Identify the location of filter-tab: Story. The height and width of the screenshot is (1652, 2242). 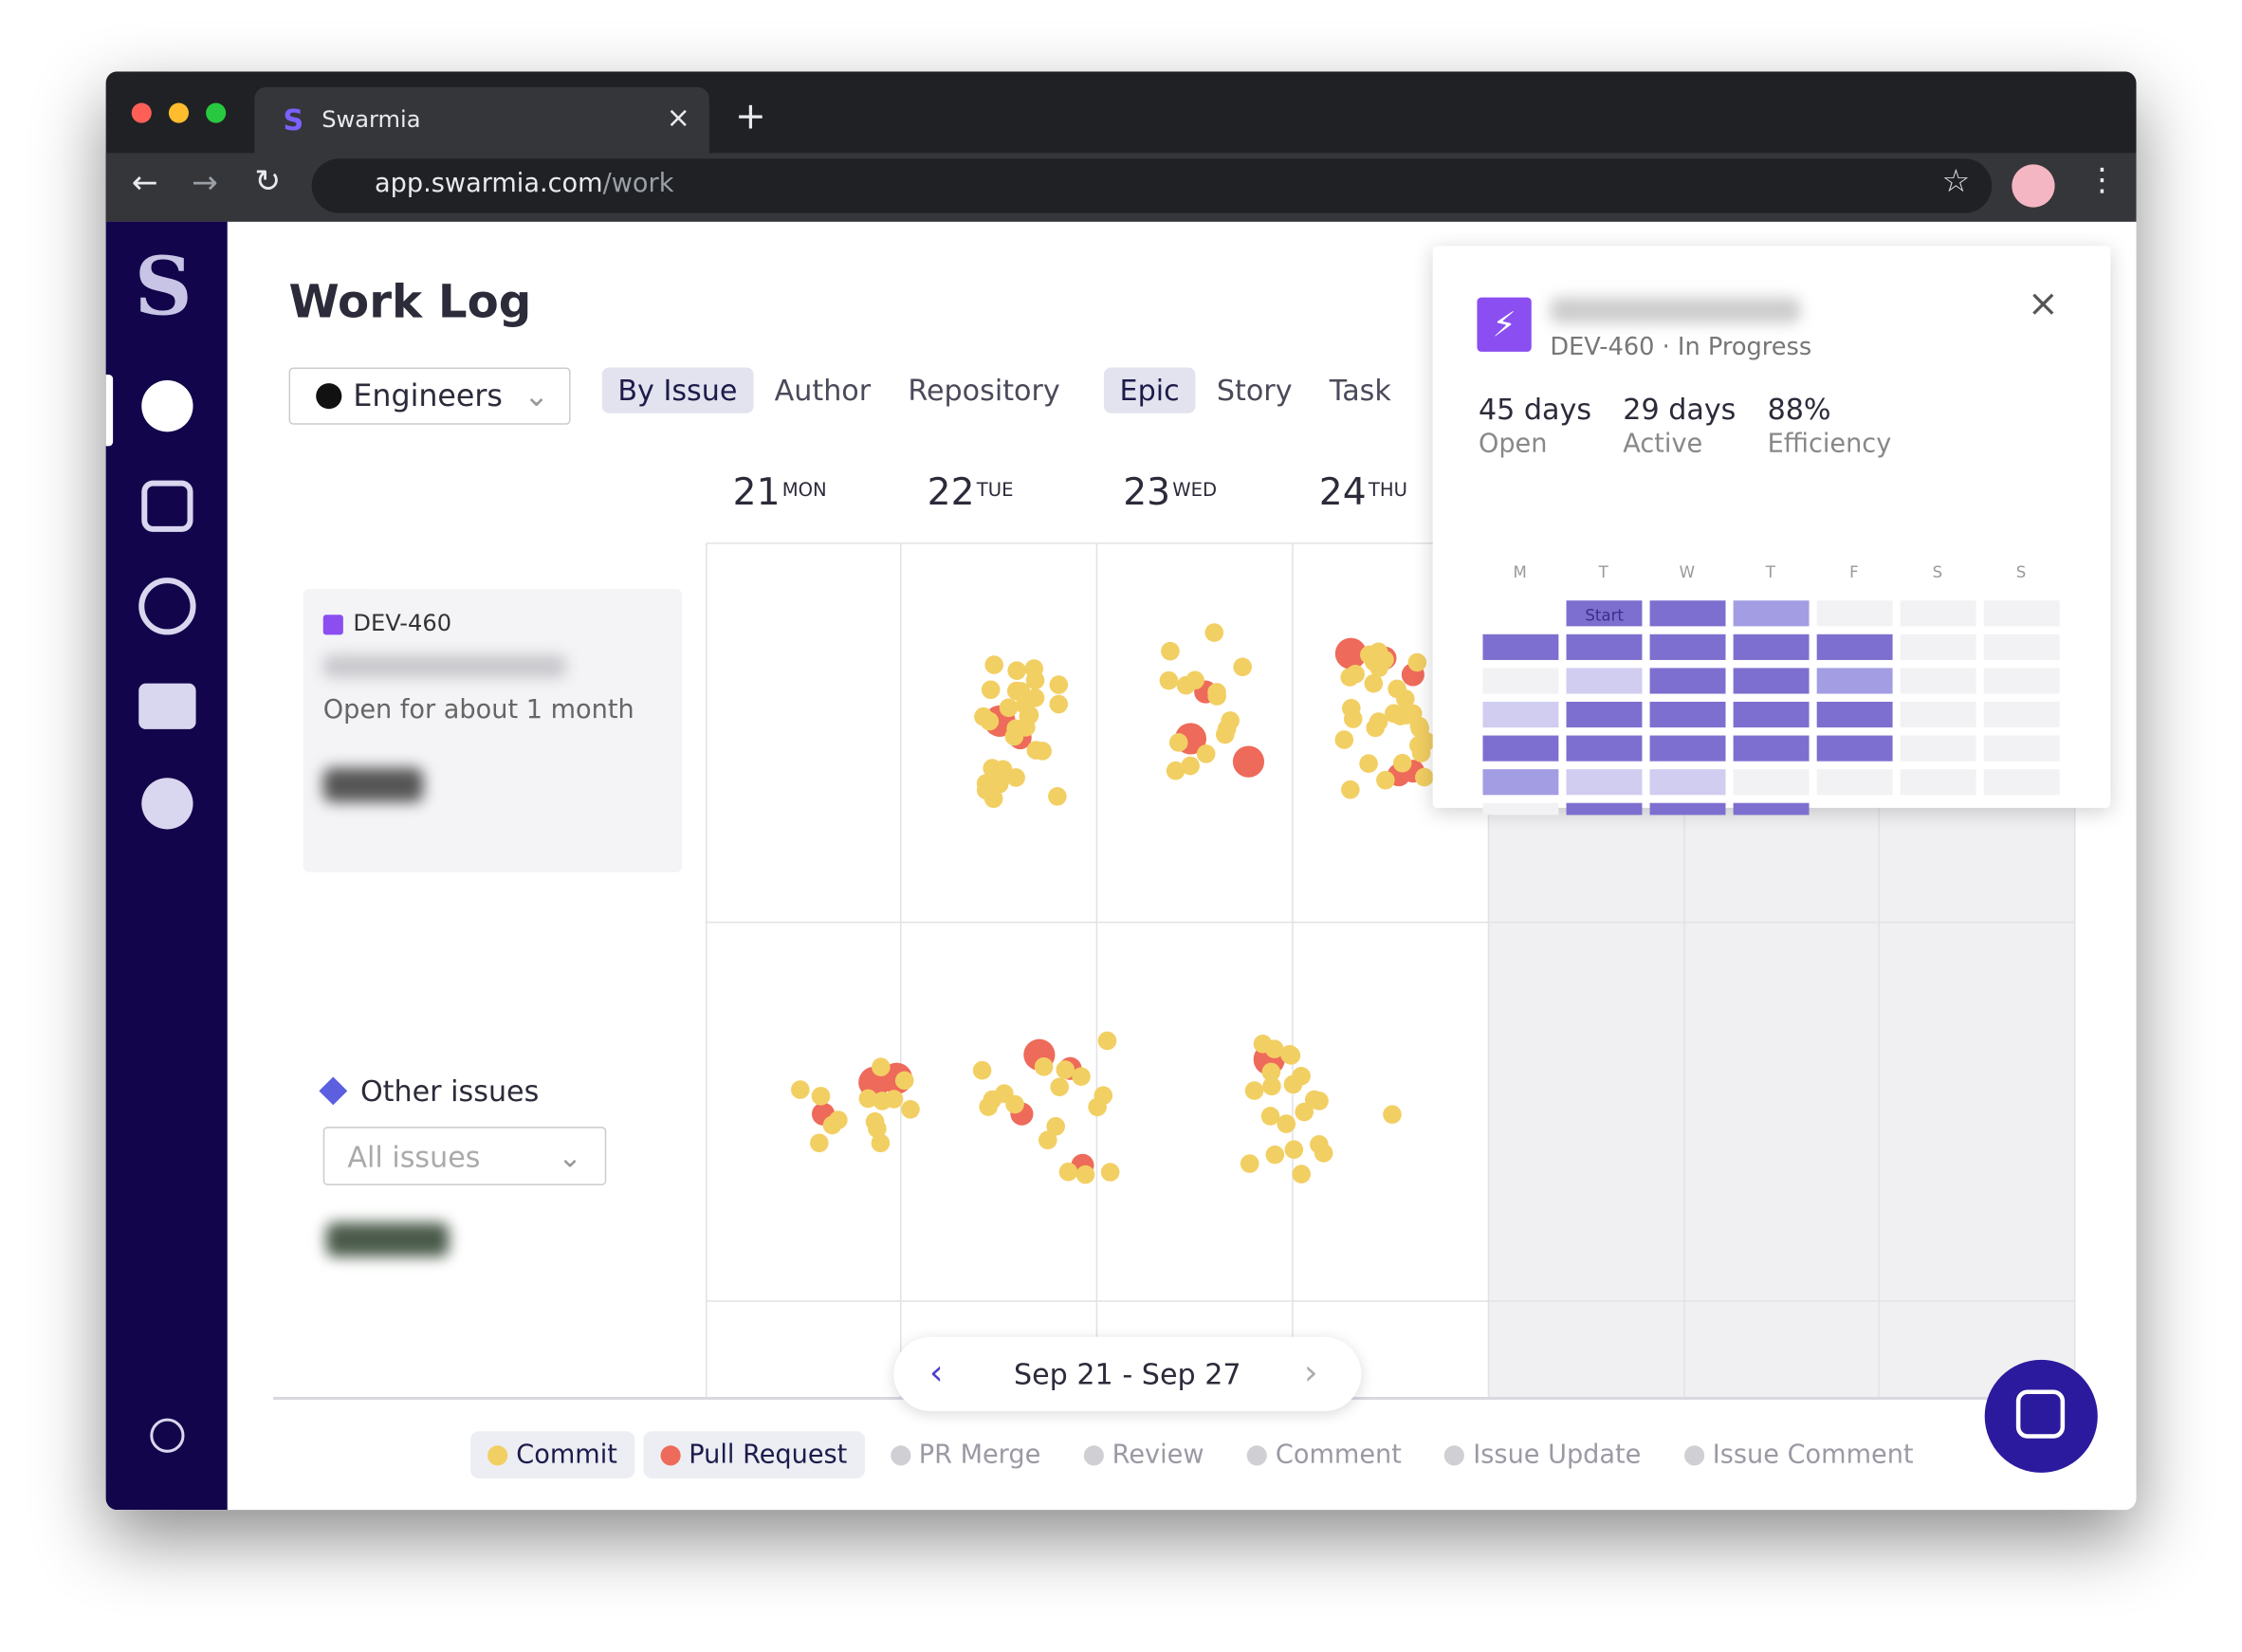
(1254, 390).